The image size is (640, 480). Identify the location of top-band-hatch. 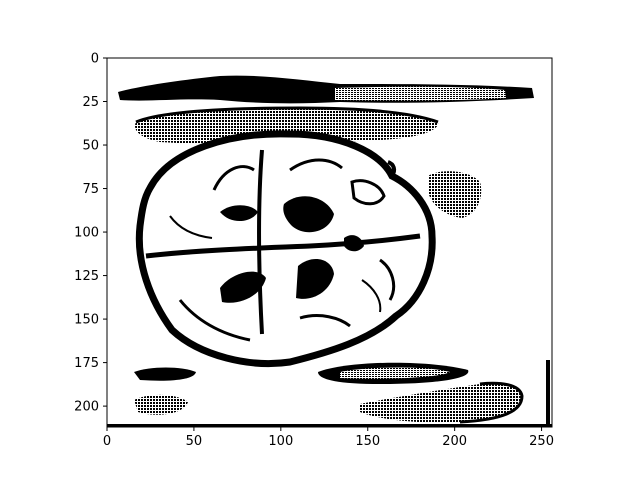
(420, 93).